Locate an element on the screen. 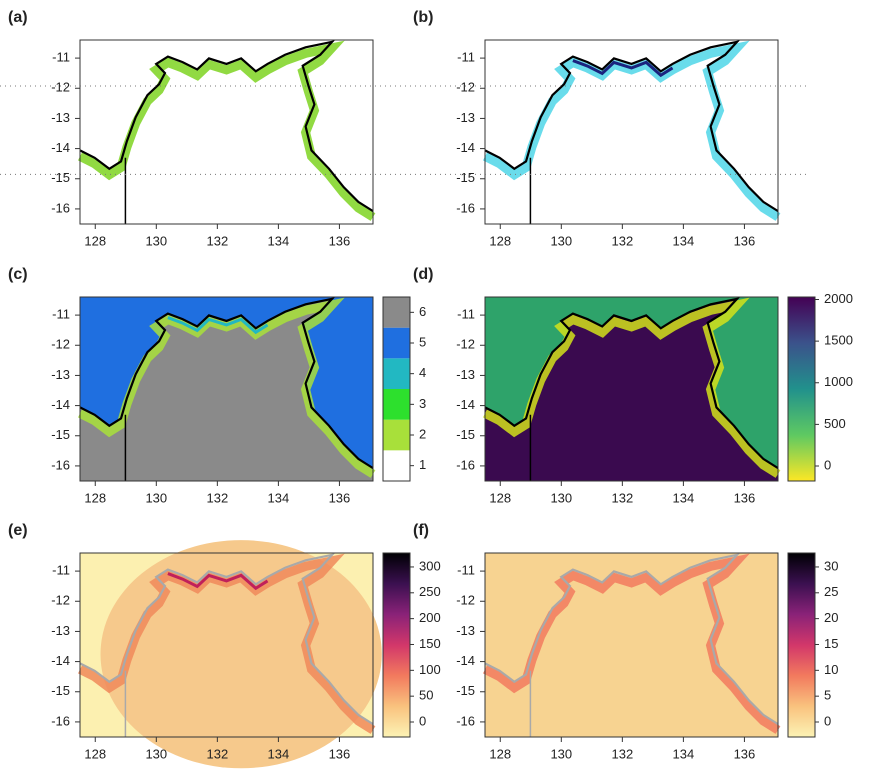 The width and height of the screenshot is (891, 774). colorbar-tick-label: 100 is located at coordinates (430, 669).